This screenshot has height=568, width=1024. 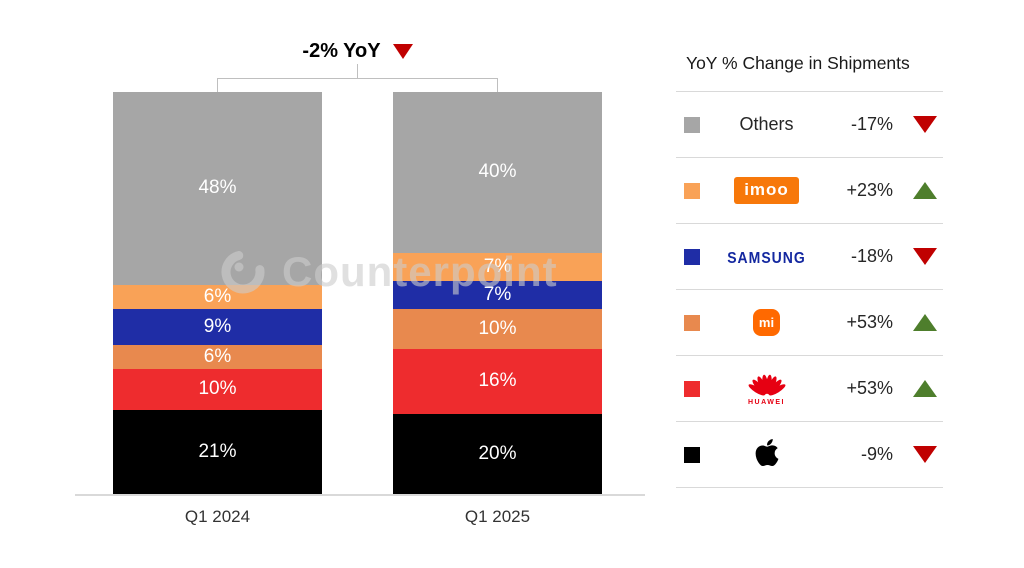 What do you see at coordinates (876, 454) in the screenshot?
I see `yoy-change-value: -9%` at bounding box center [876, 454].